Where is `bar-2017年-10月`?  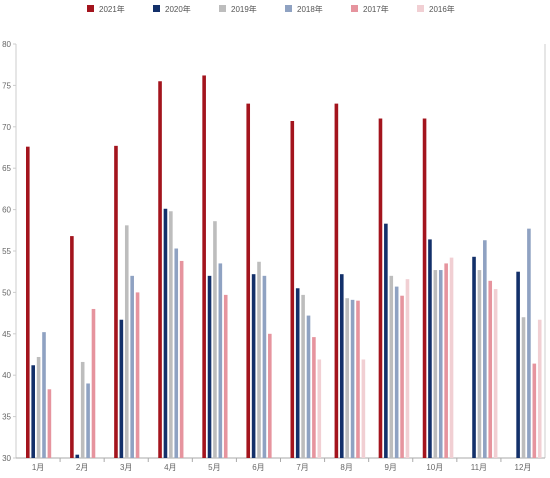 bar-2017年-10月 is located at coordinates (446, 360).